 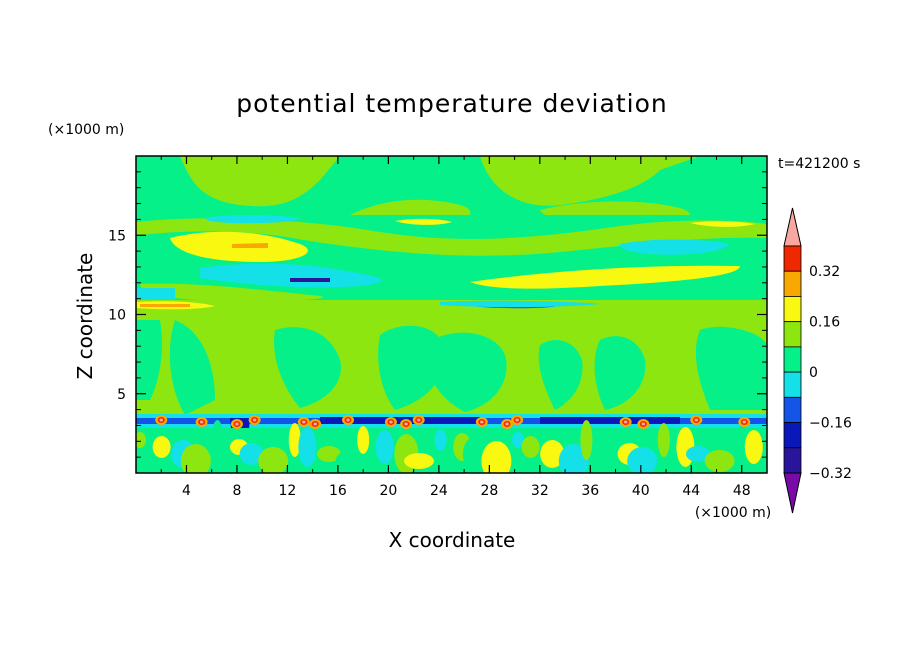 What do you see at coordinates (830, 474) in the screenshot?
I see `colorbar-tick-label: −0.32` at bounding box center [830, 474].